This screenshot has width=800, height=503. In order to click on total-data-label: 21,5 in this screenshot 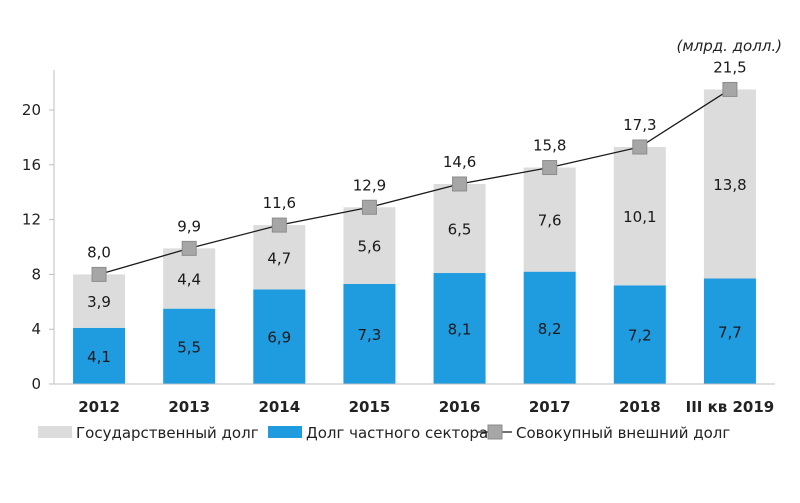, I will do `click(729, 67)`.